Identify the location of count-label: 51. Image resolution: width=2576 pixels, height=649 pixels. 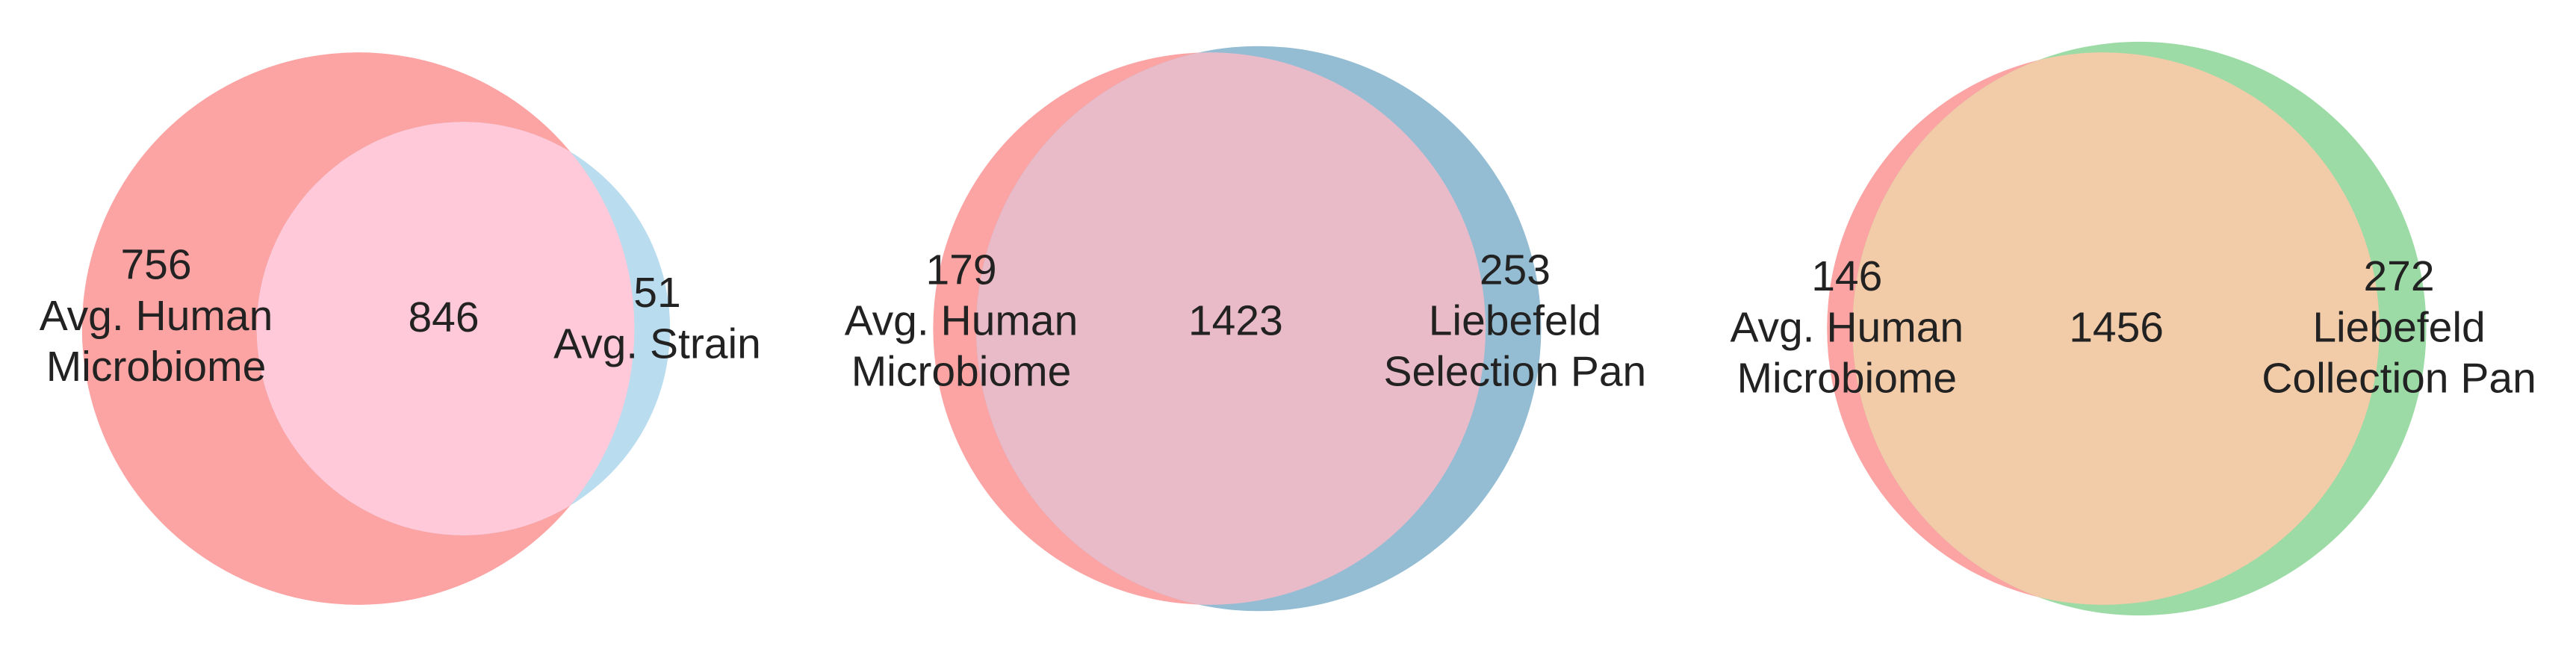
(656, 293).